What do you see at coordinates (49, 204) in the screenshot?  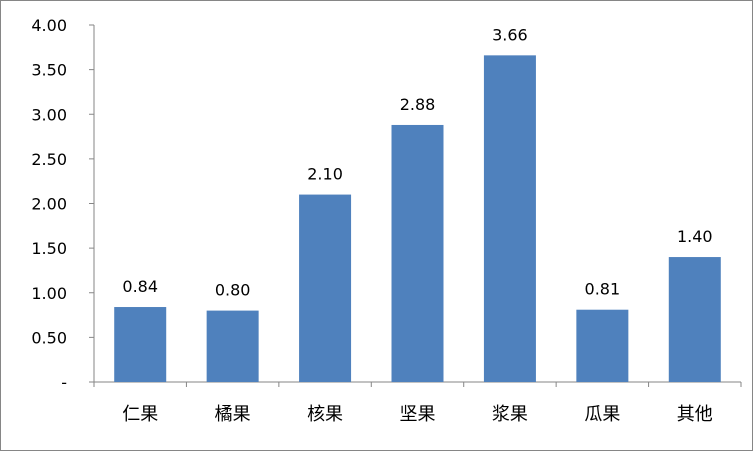 I see `y-tick-label: 2.00` at bounding box center [49, 204].